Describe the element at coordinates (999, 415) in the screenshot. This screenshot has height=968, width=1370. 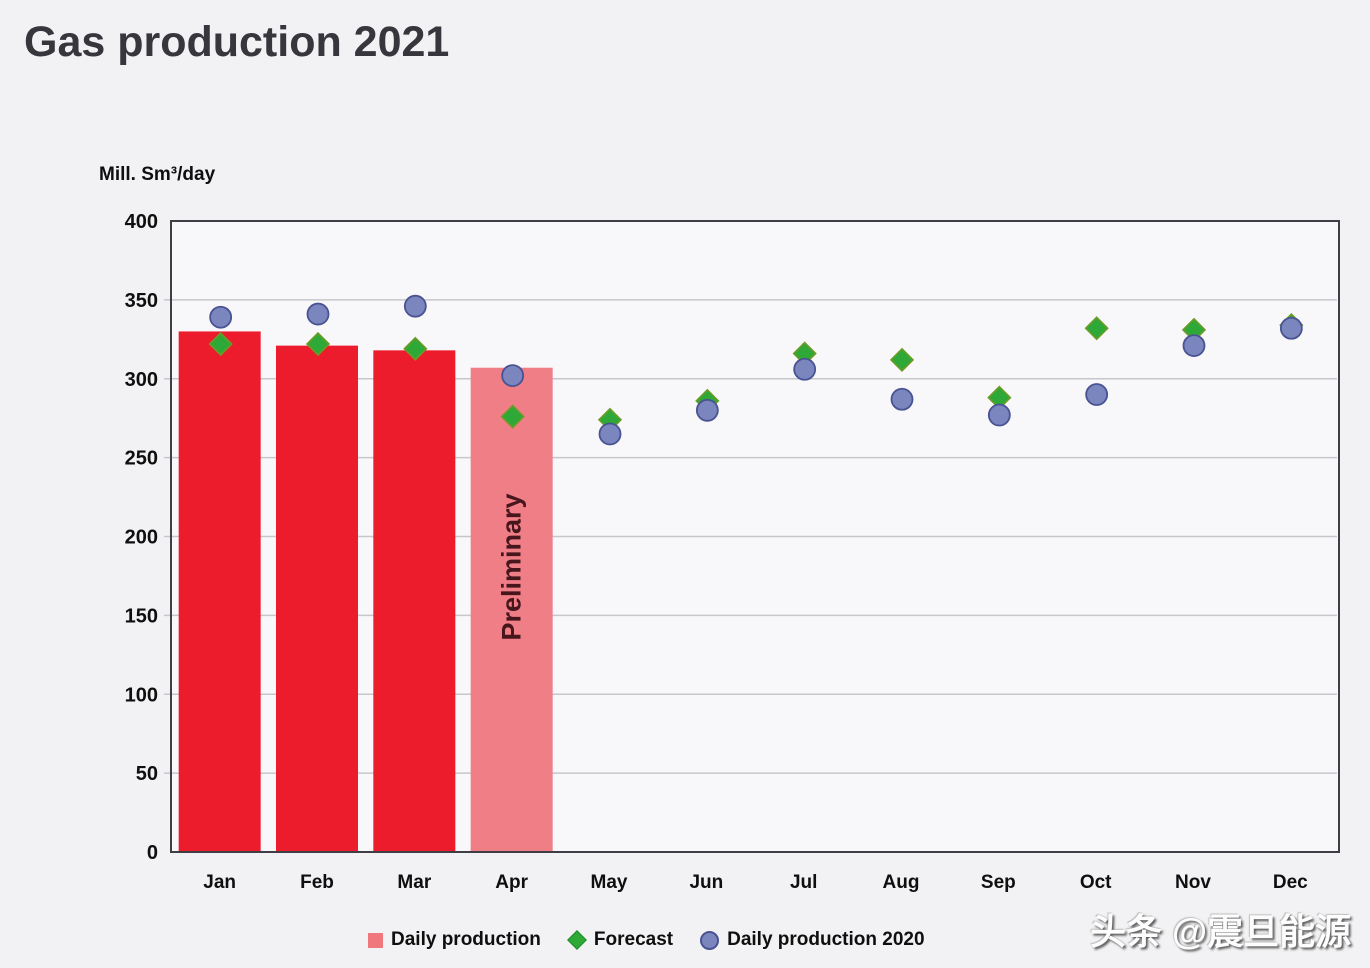
I see `production-2020-marker-Sep` at that location.